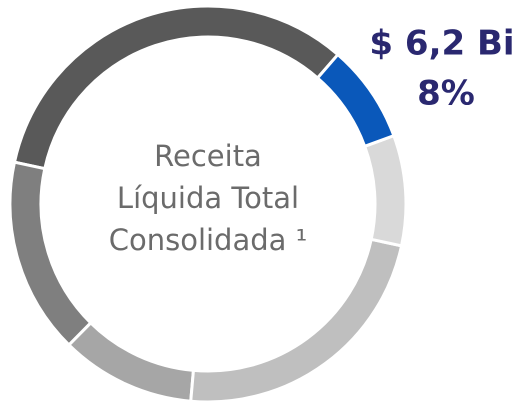  Describe the element at coordinates (208, 240) in the screenshot. I see `center-text: Consolidada ¹` at that location.